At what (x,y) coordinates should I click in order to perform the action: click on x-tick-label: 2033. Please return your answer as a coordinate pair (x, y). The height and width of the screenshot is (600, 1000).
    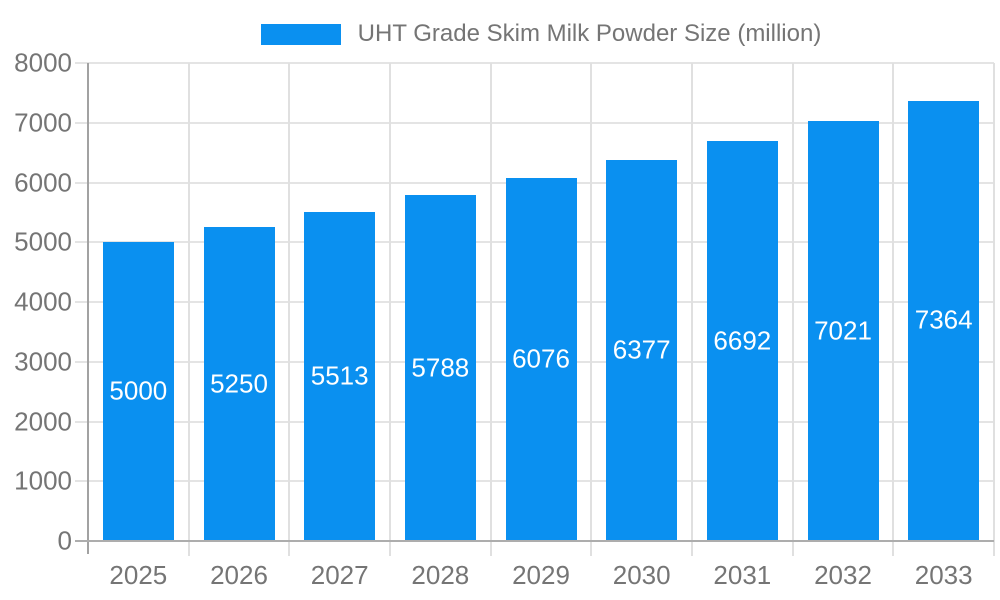
    Looking at the image, I should click on (943, 575).